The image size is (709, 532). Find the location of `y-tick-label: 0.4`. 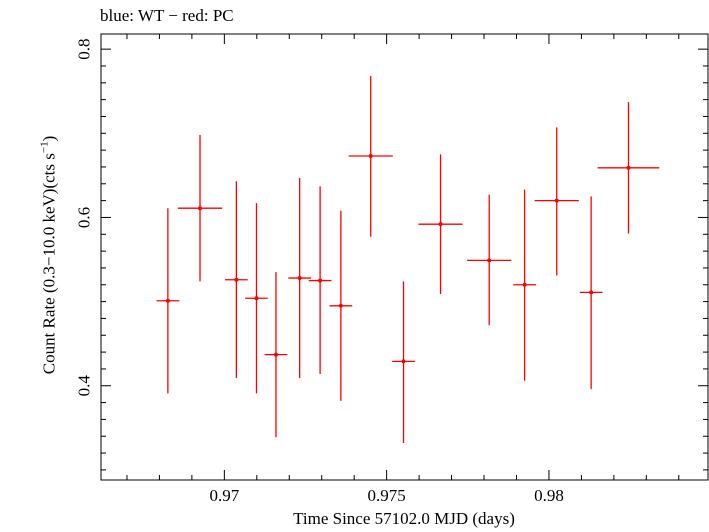

y-tick-label: 0.4 is located at coordinates (84, 386).